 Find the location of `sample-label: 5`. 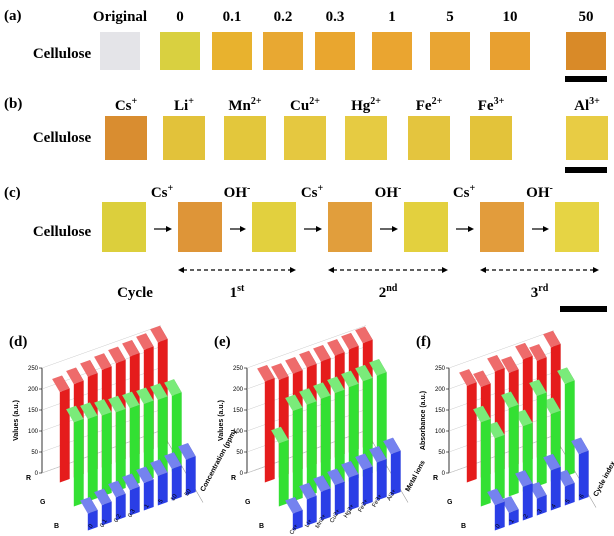

sample-label: 5 is located at coordinates (450, 17).